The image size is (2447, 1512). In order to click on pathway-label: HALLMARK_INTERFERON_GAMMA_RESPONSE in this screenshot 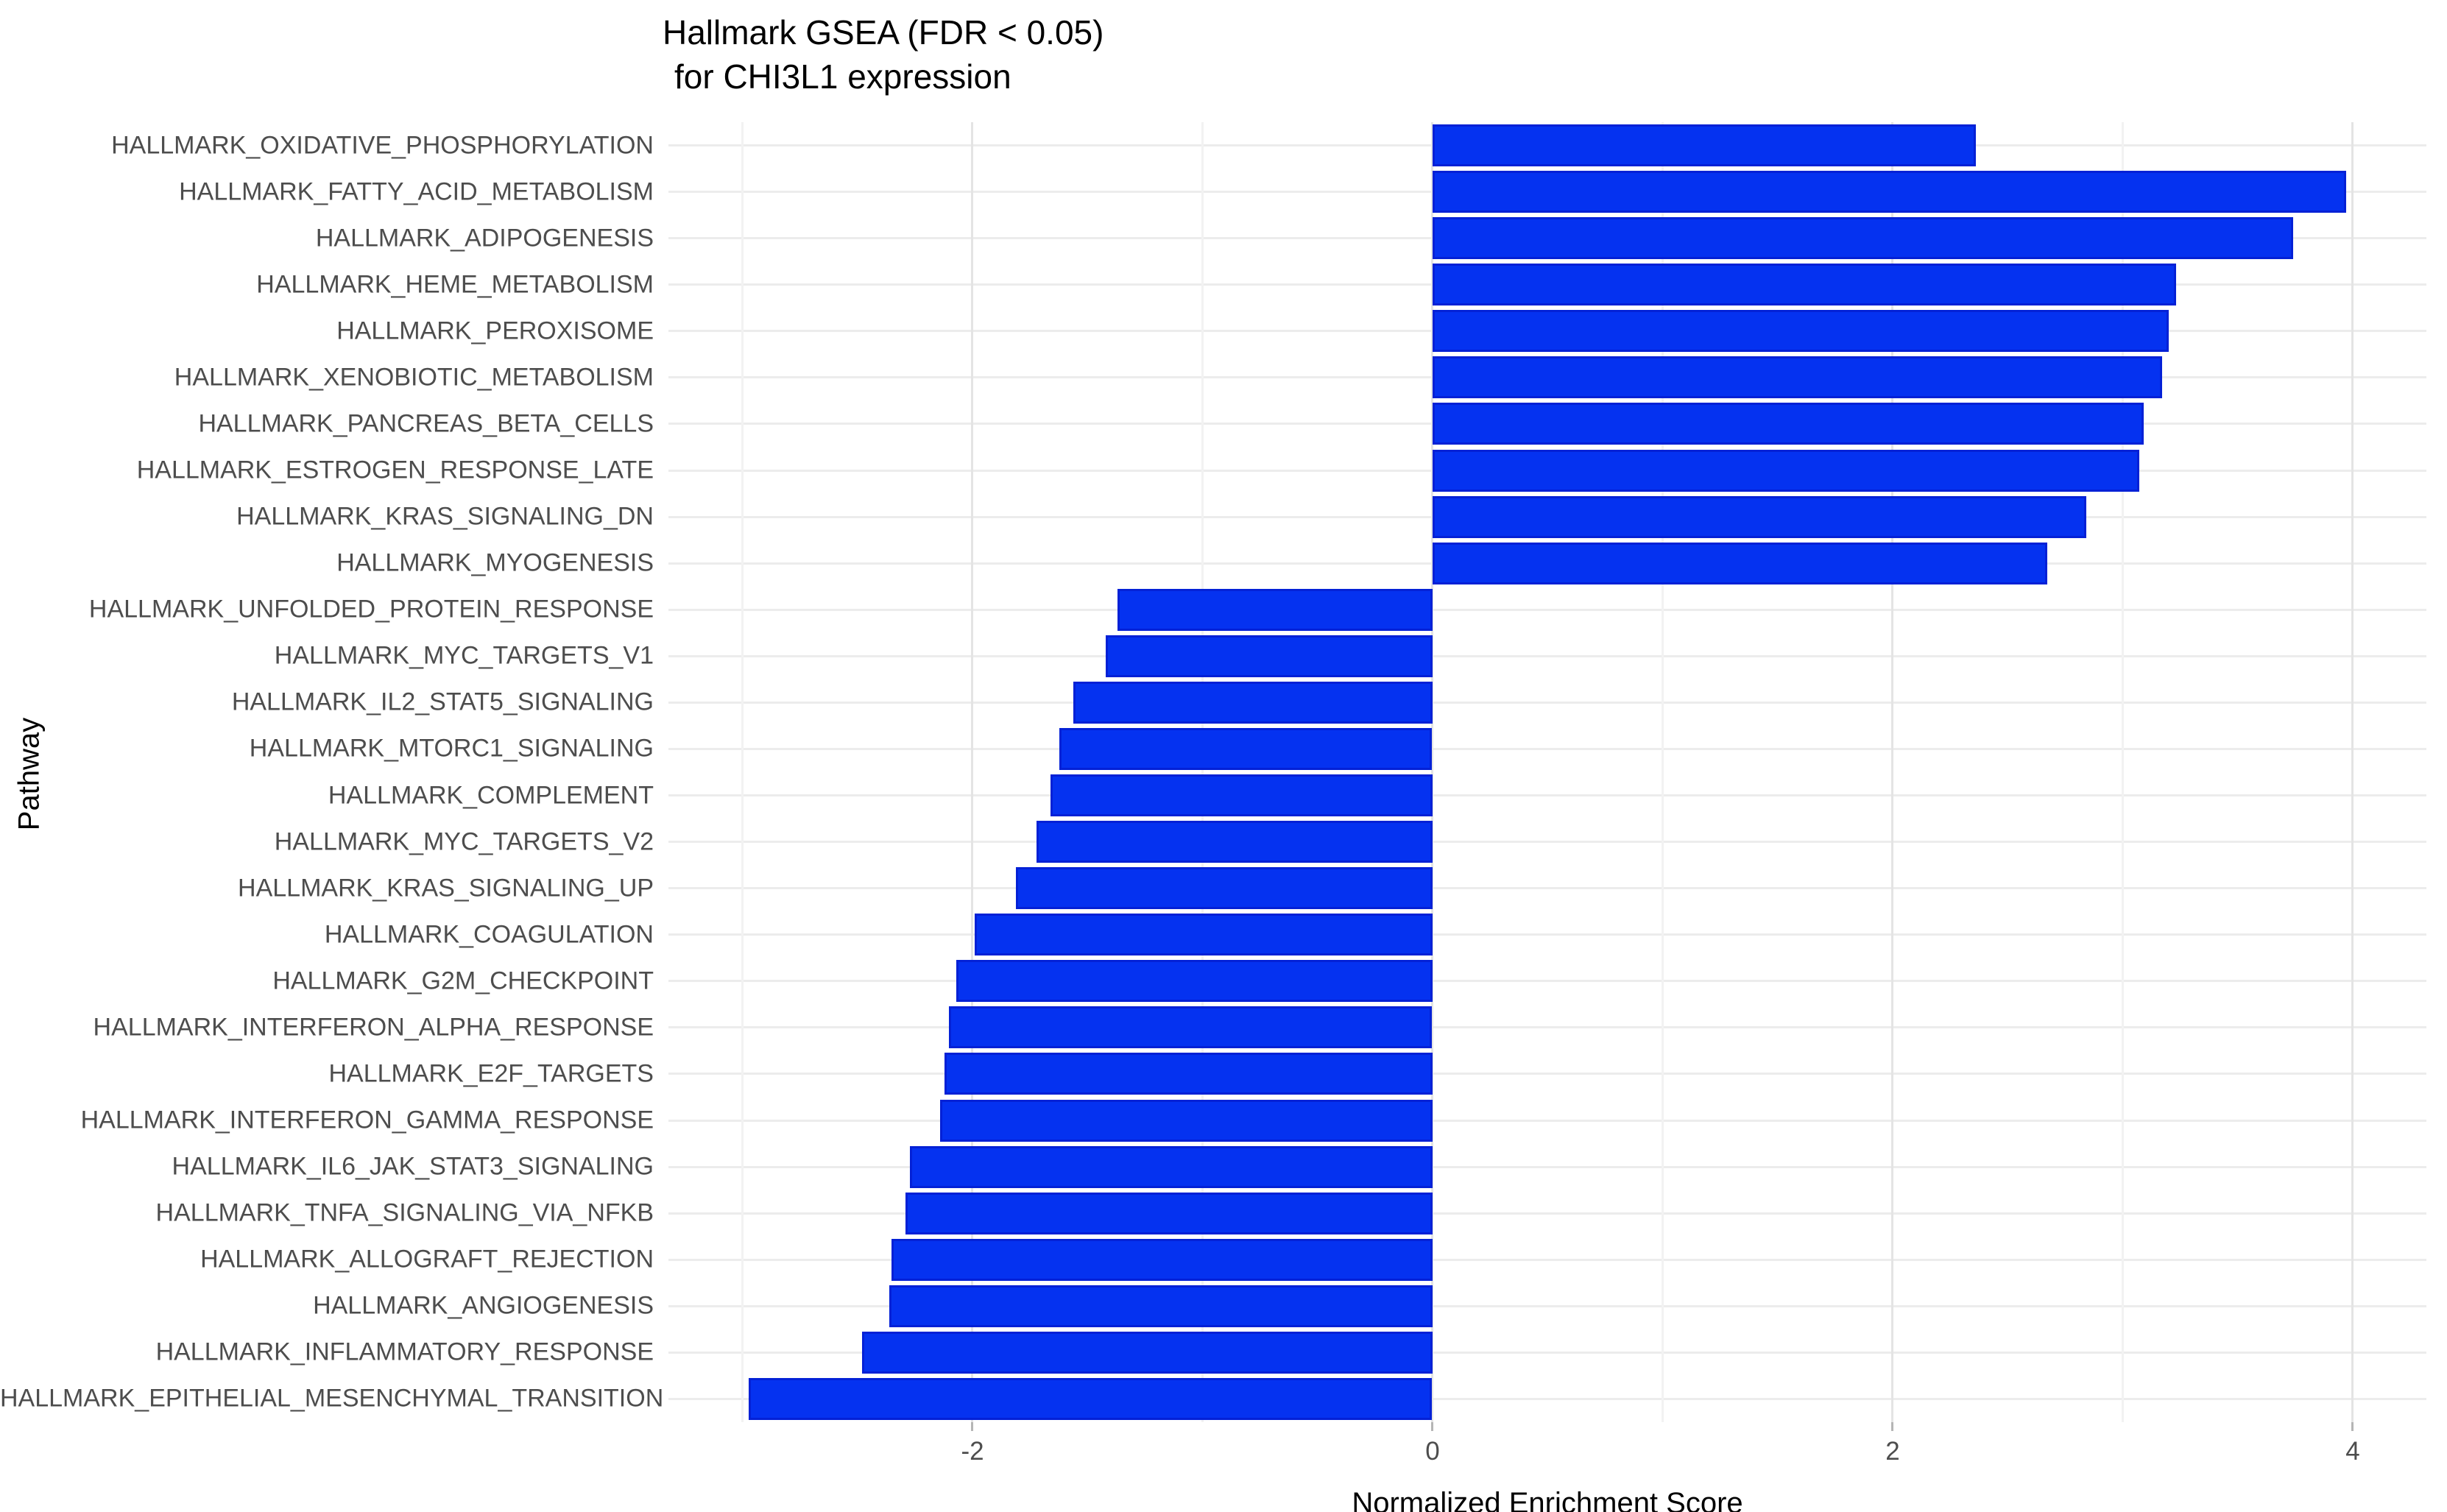, I will do `click(367, 1120)`.